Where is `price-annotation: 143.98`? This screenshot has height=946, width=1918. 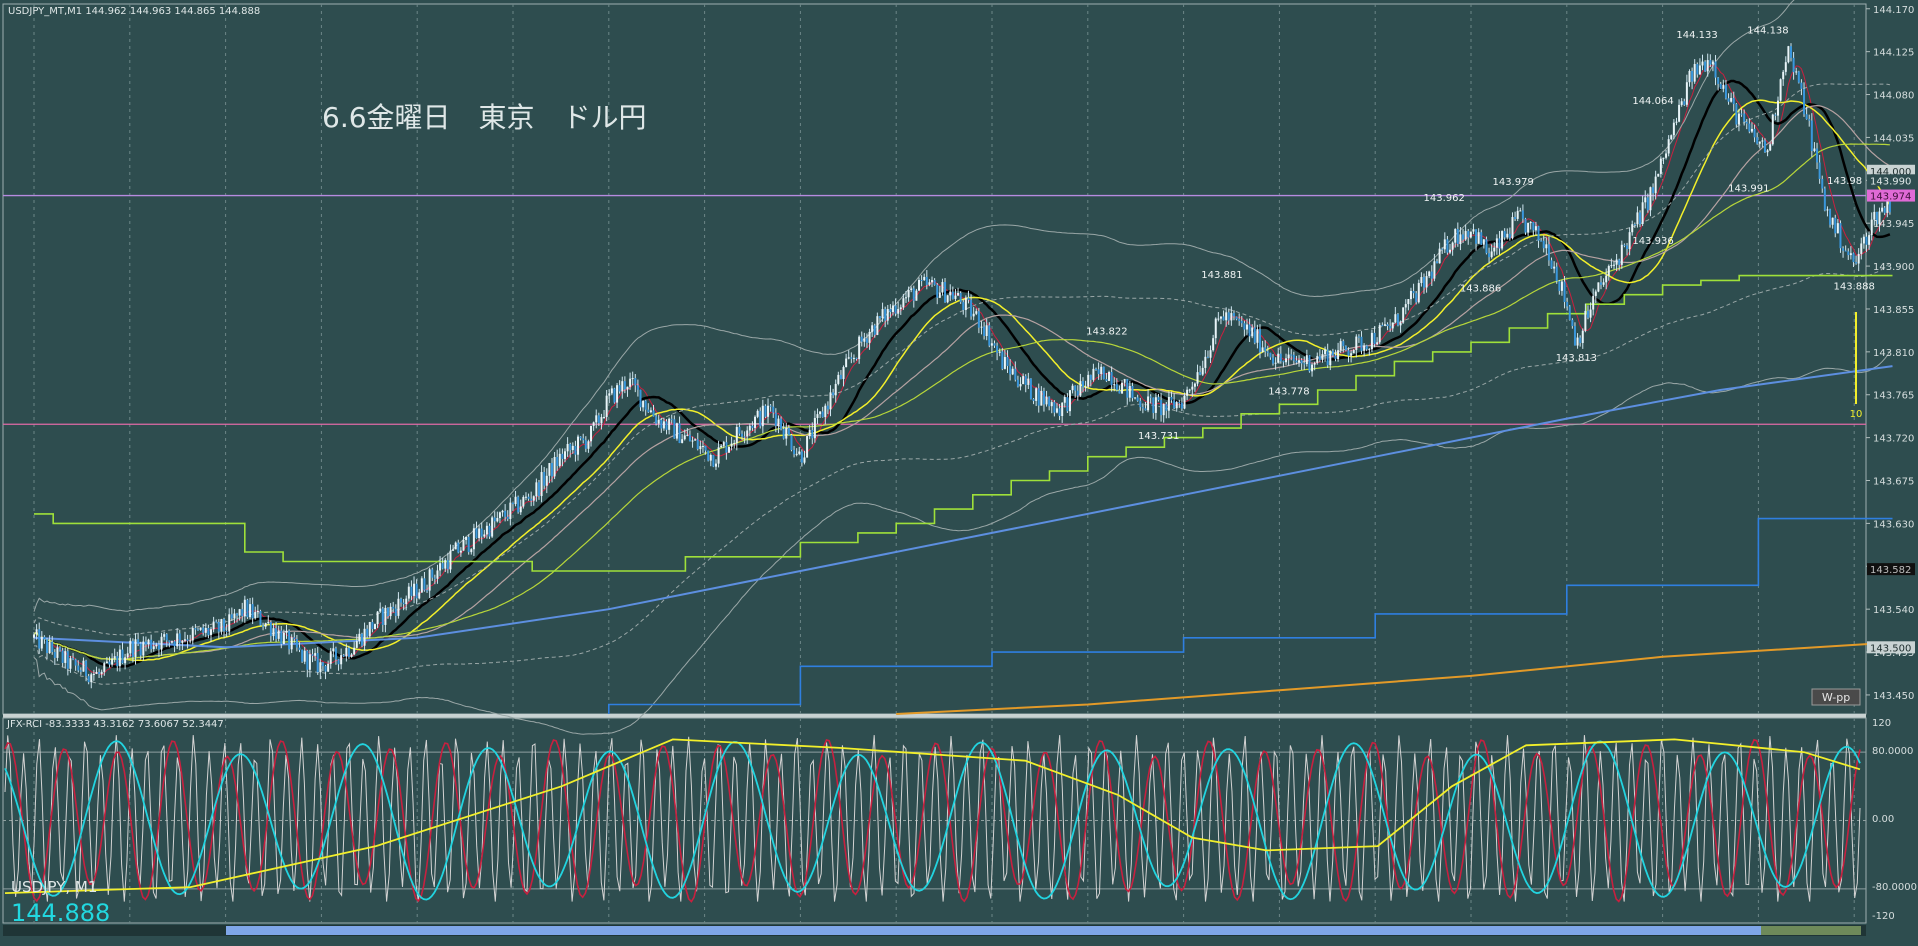 price-annotation: 143.98 is located at coordinates (1844, 181).